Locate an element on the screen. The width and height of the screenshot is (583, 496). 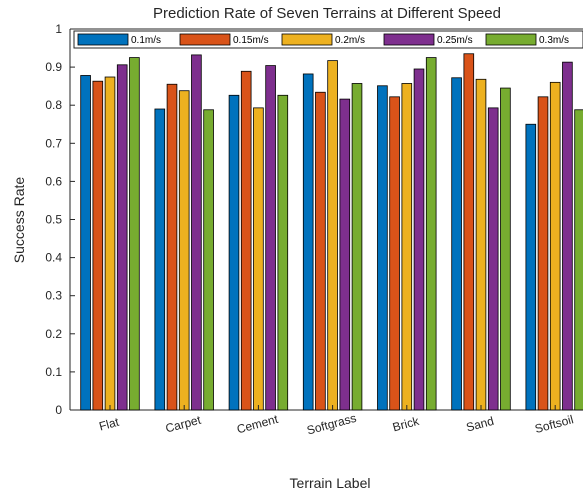
x-tick-label: Brick is located at coordinates (406, 424).